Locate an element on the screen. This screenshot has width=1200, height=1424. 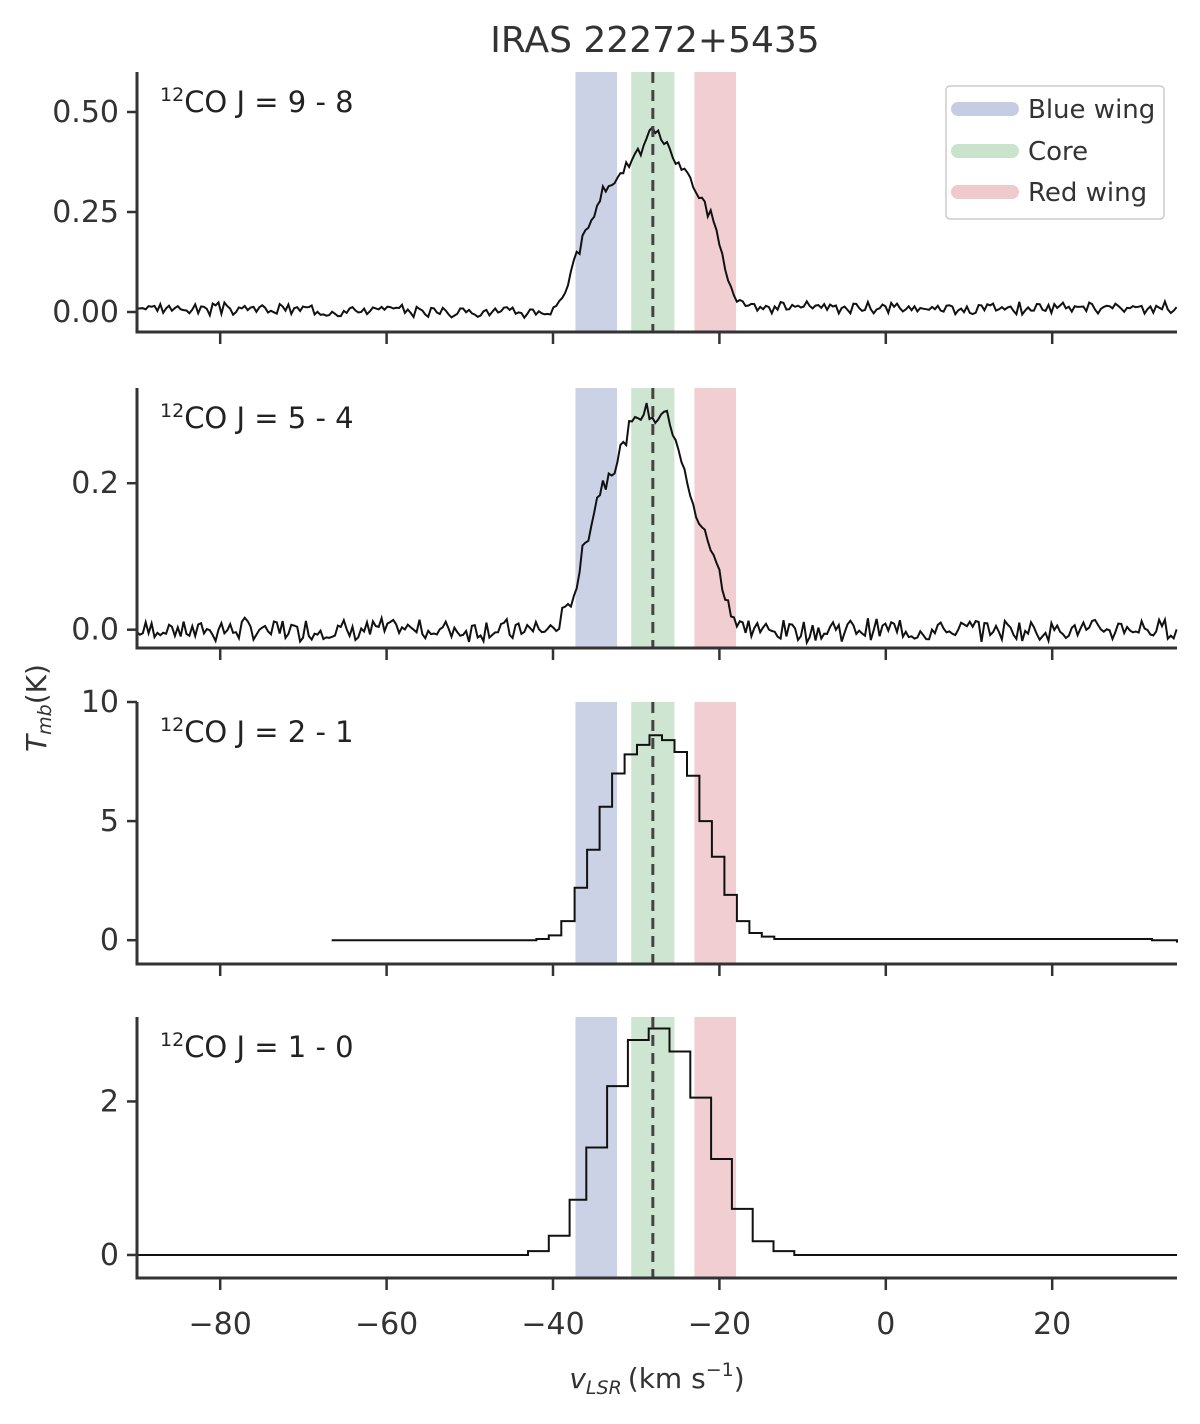
x-tick-label: −20 is located at coordinates (719, 1324).